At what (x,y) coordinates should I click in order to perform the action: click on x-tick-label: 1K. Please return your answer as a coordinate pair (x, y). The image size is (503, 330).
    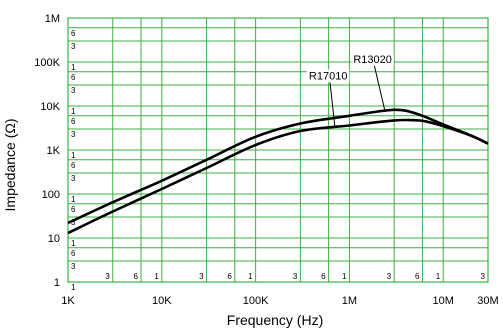
    Looking at the image, I should click on (68, 301).